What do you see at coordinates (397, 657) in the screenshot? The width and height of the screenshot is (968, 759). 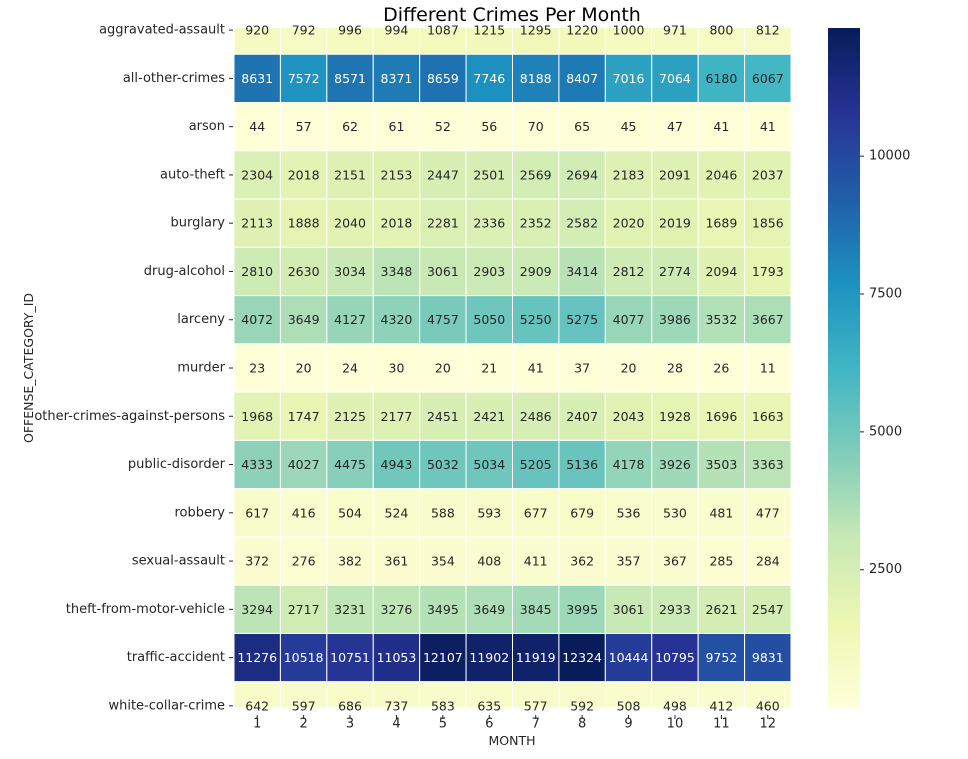 I see `cell-value-label: 11053` at bounding box center [397, 657].